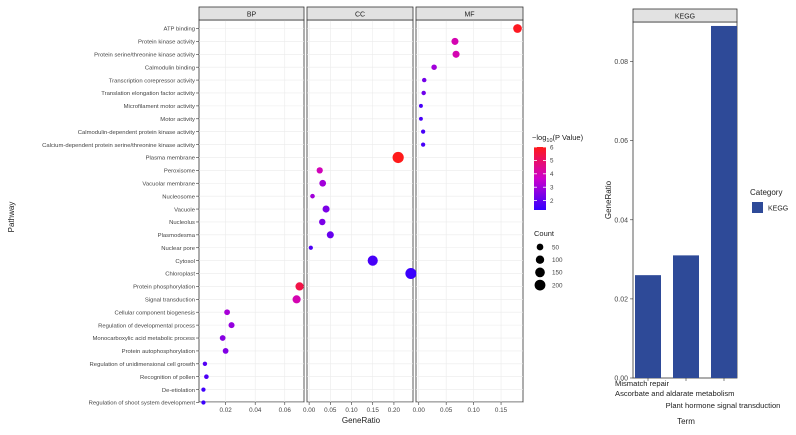 The image size is (796, 435). I want to click on panel-cc, so click(360, 211).